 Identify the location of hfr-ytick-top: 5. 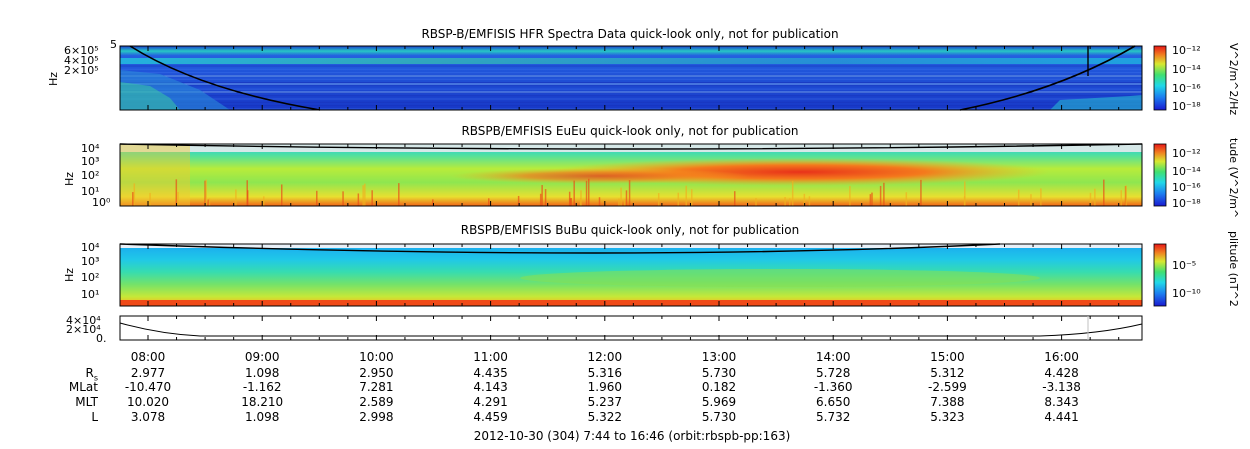
(113, 44).